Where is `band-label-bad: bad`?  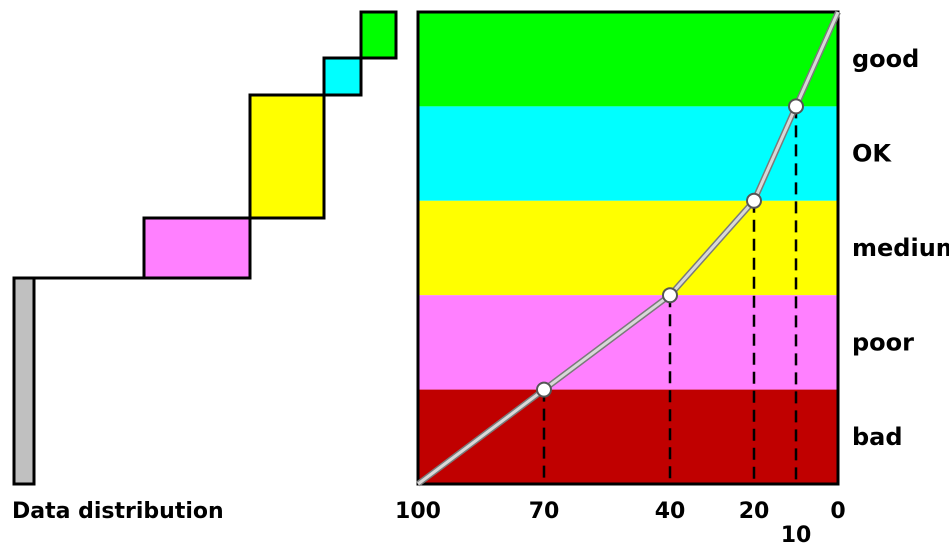
band-label-bad: bad is located at coordinates (877, 437).